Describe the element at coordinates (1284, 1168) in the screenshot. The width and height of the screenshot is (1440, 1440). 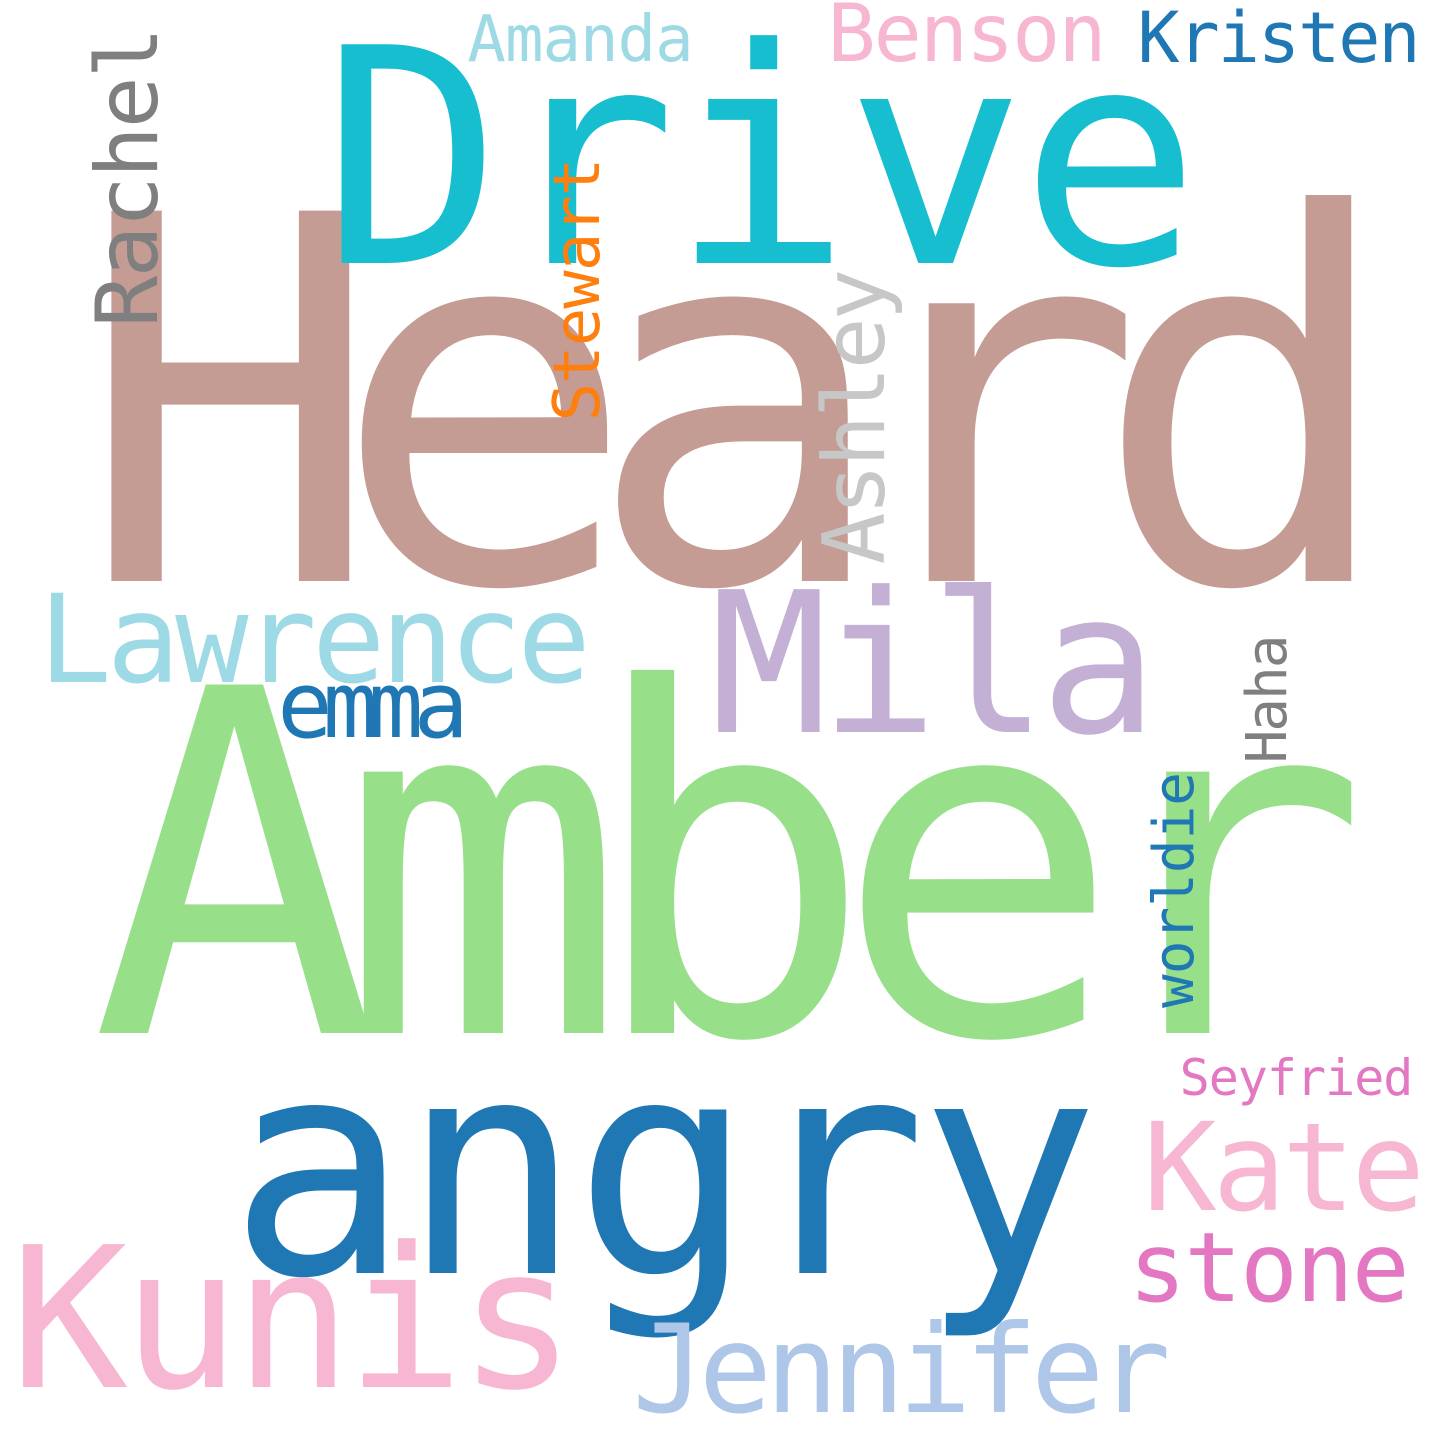
I see `word-kate: Kate` at that location.